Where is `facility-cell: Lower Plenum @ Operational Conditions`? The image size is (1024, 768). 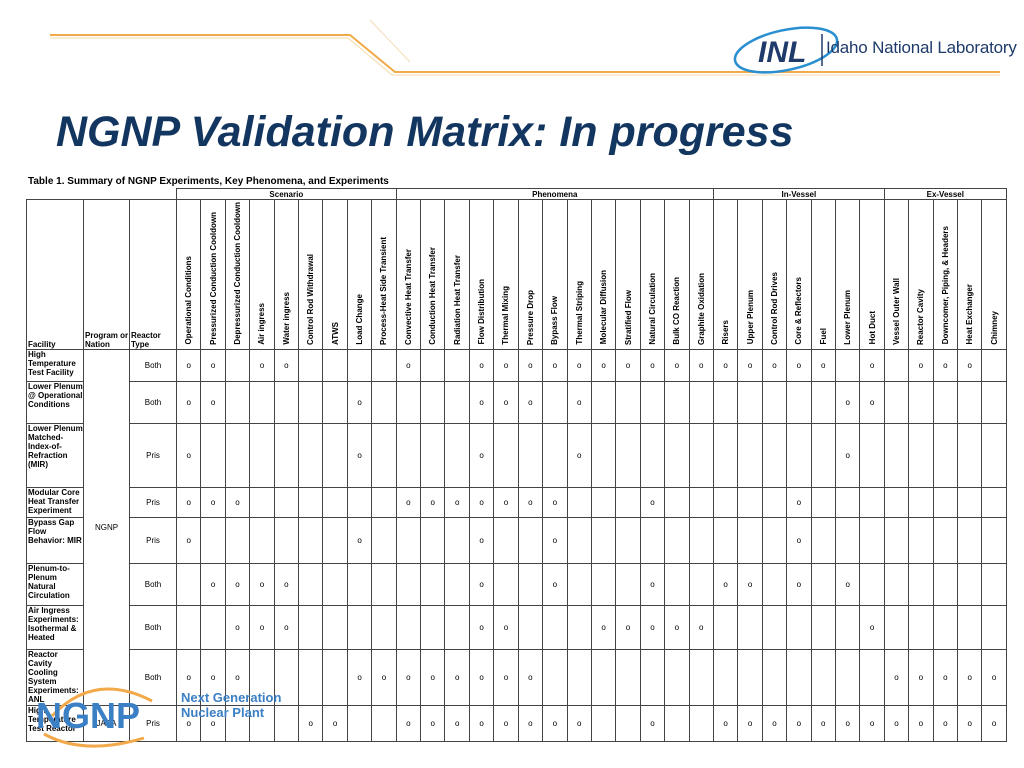
facility-cell: Lower Plenum @ Operational Conditions is located at coordinates (55, 402).